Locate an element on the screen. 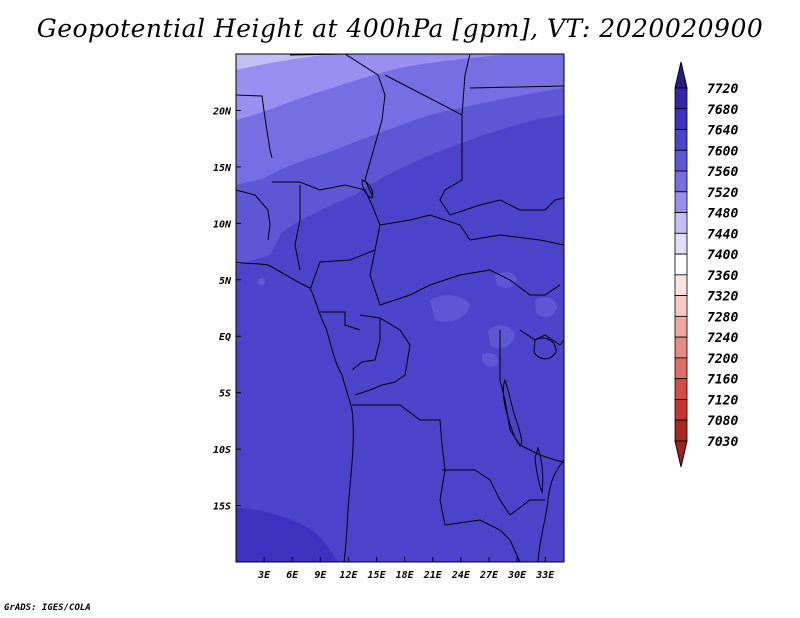 The width and height of the screenshot is (800, 618). lat-tick-label: 5N is located at coordinates (225, 281).